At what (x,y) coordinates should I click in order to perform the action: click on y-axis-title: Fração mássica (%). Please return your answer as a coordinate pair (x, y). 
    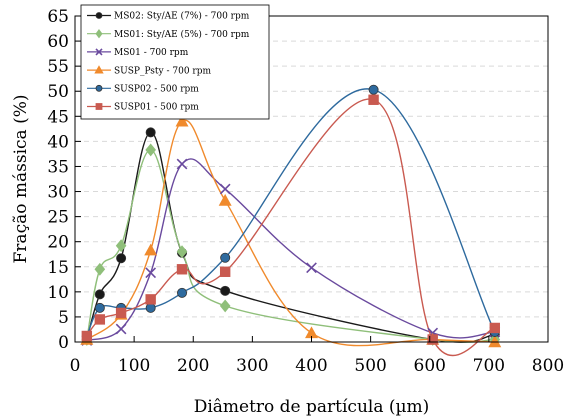
    Looking at the image, I should click on (21, 179).